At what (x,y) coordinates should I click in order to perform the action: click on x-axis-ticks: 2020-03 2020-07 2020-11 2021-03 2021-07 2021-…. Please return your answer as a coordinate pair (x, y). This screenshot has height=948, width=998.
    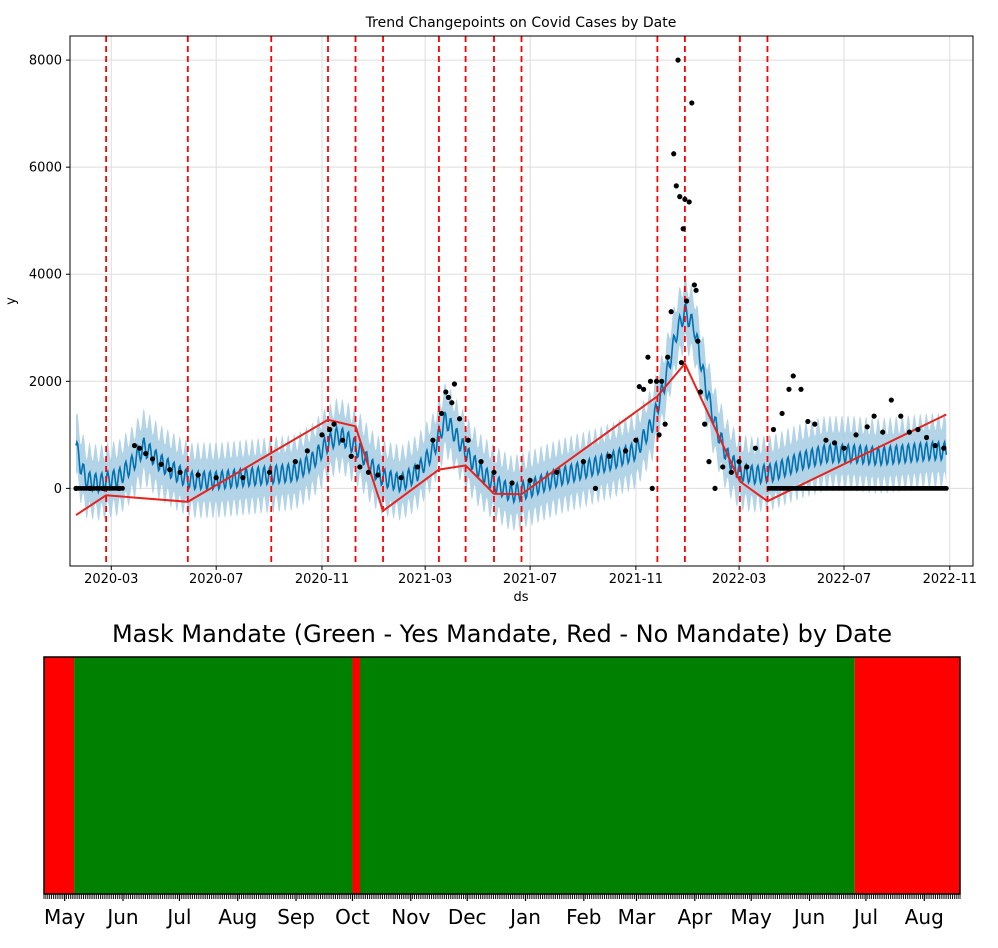
    Looking at the image, I should click on (530, 576).